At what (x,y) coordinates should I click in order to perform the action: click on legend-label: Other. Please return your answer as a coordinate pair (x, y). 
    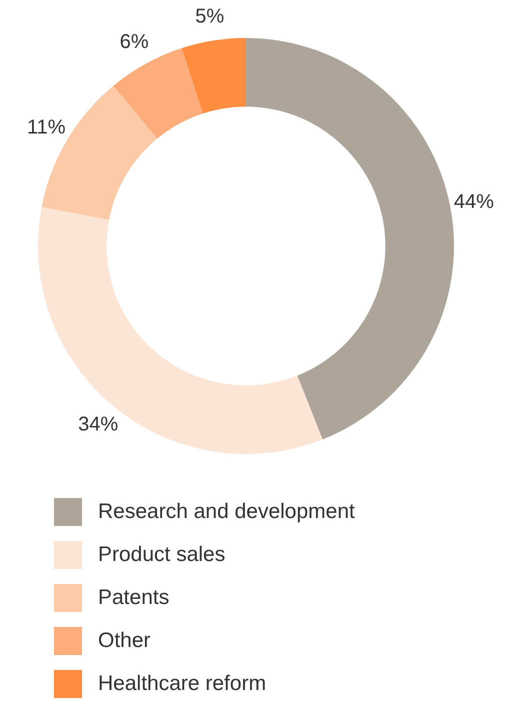
    Looking at the image, I should click on (124, 640).